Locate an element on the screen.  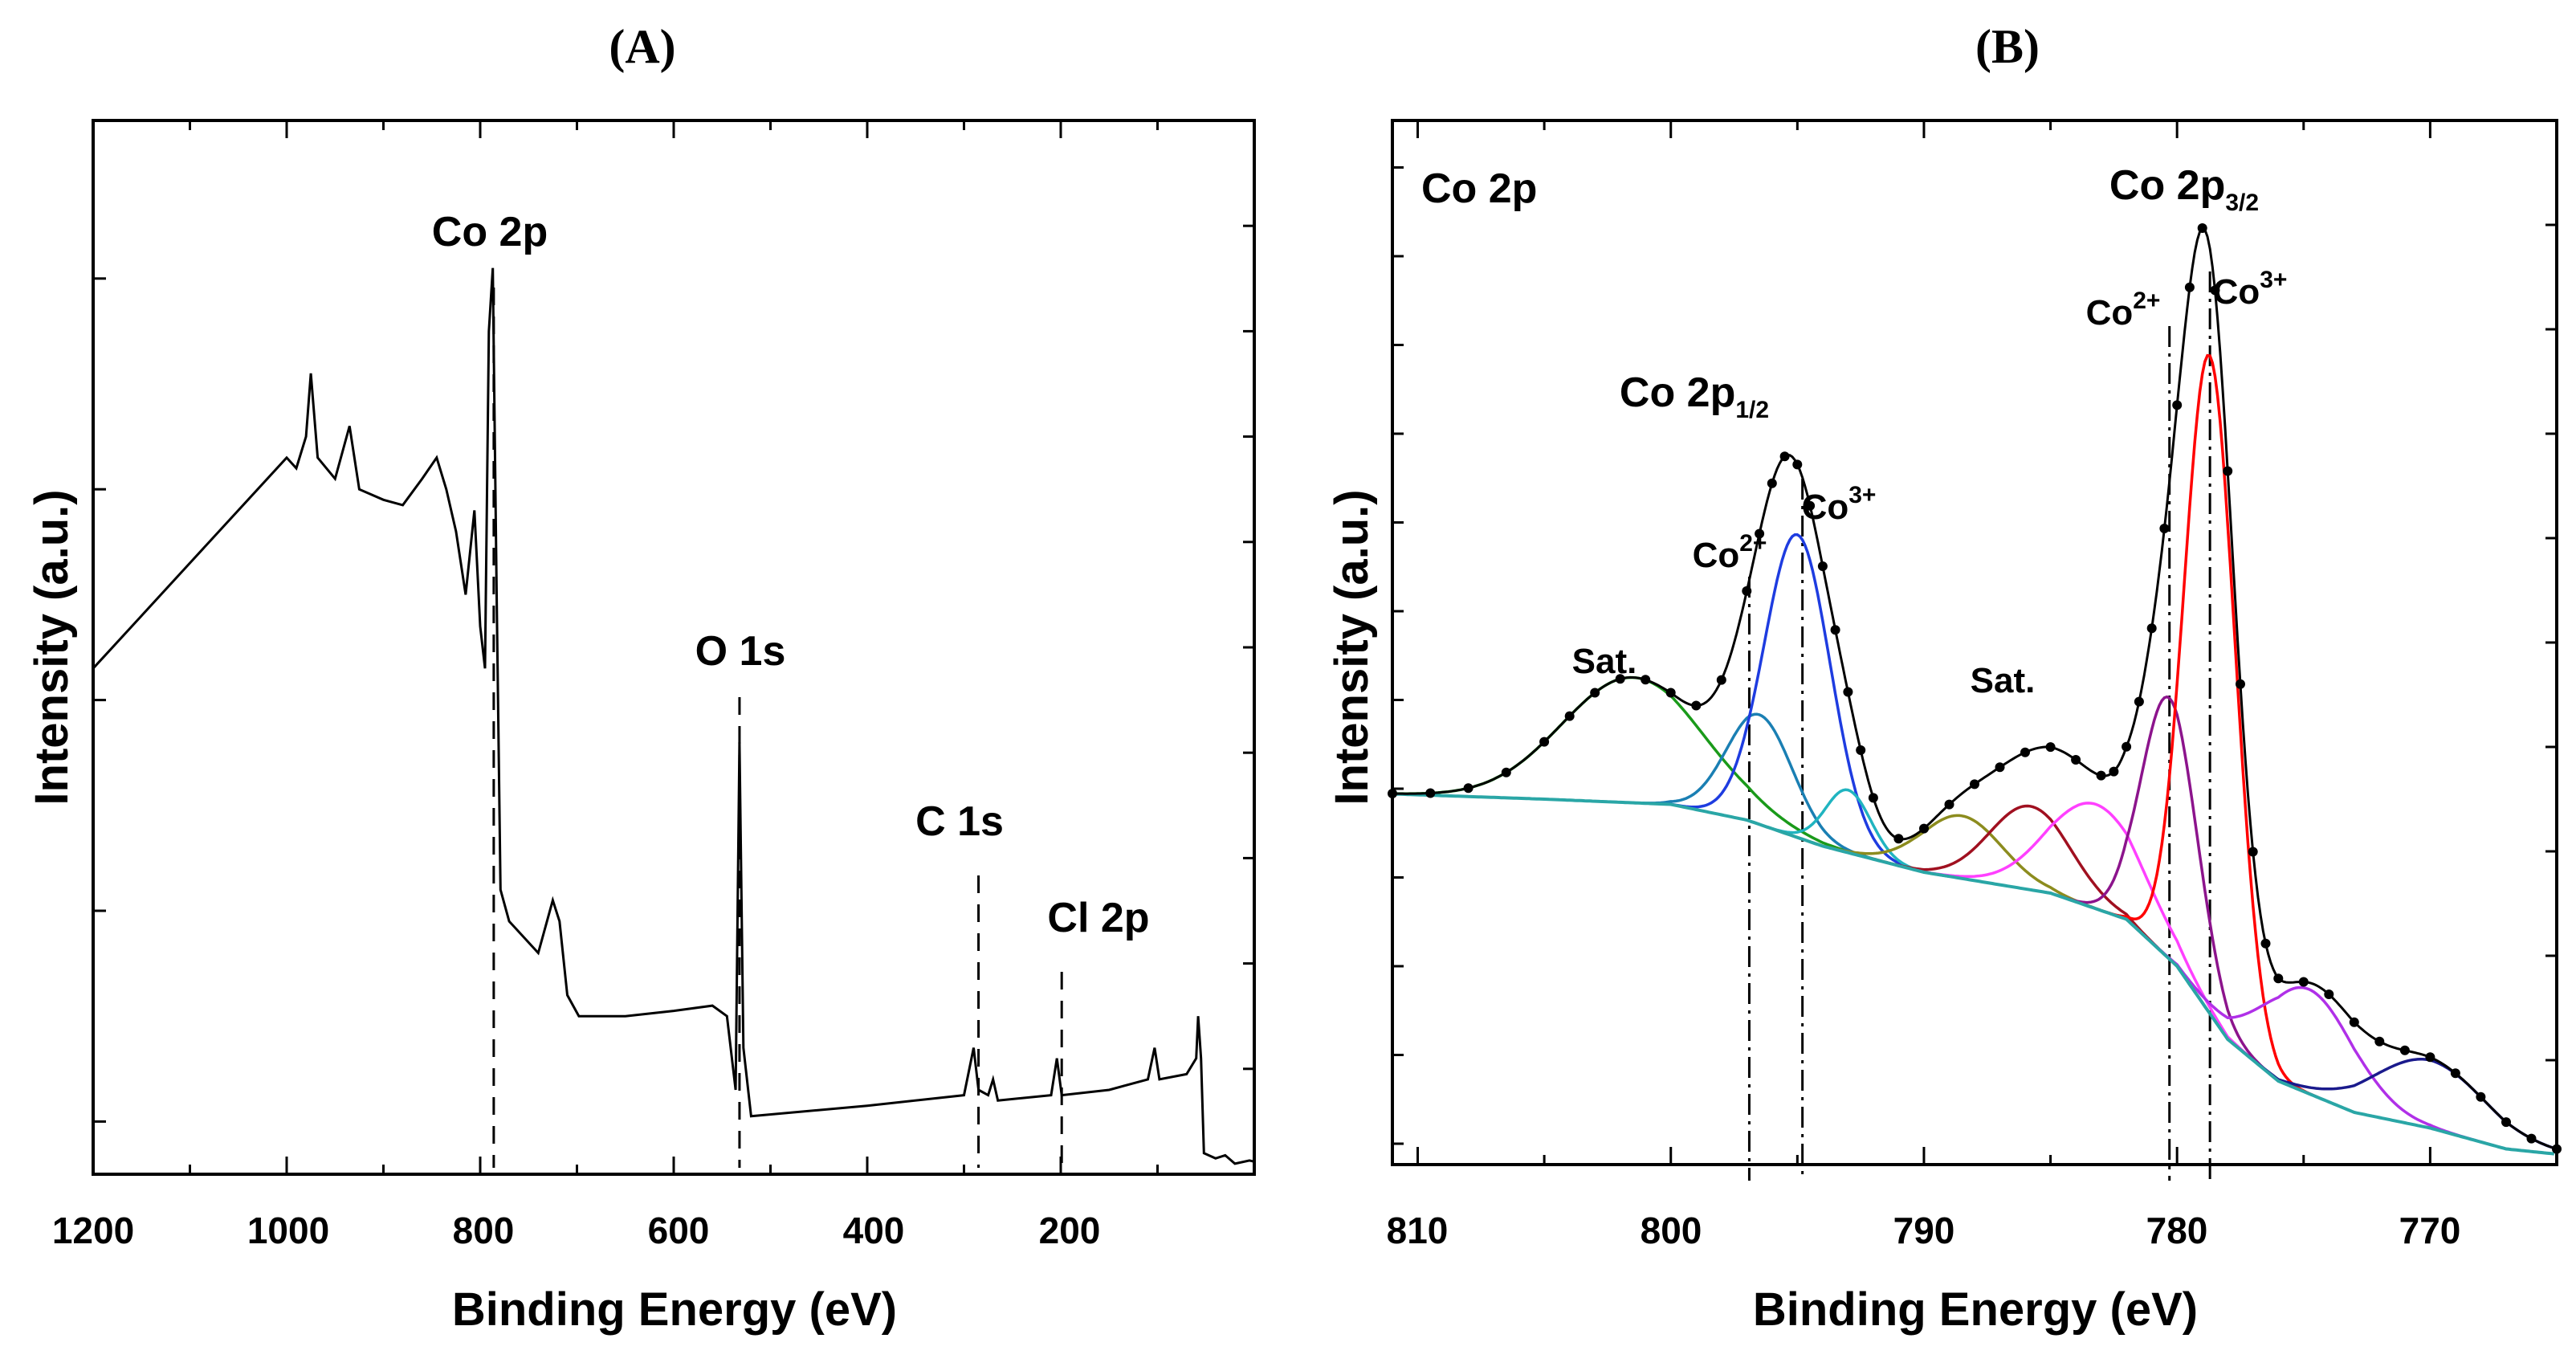
annotation-co2p12: Co 2p1/2 is located at coordinates (1695, 396).